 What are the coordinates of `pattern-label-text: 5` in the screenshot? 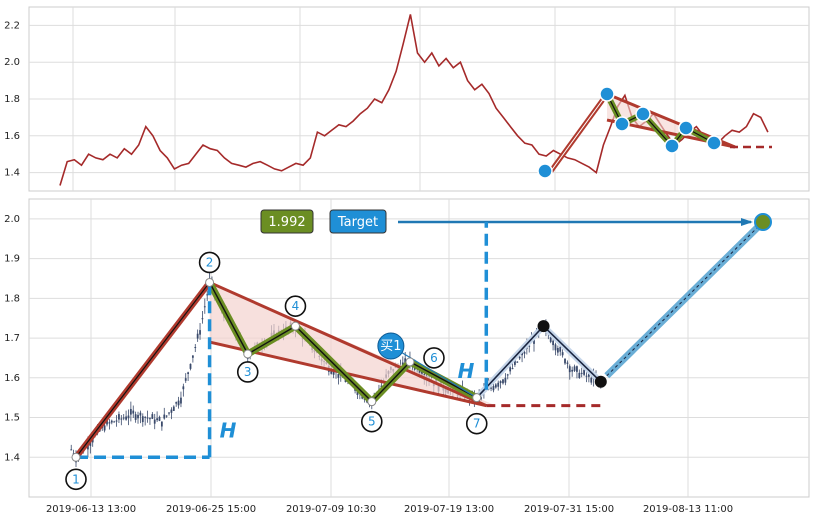 It's located at (372, 422).